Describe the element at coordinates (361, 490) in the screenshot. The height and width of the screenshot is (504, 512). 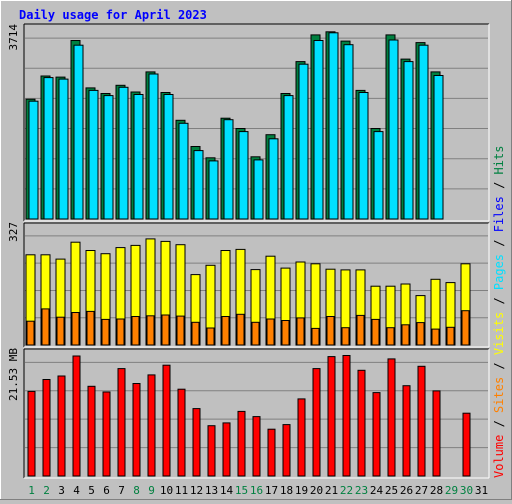
I see `x-label-day-23: 23` at that location.